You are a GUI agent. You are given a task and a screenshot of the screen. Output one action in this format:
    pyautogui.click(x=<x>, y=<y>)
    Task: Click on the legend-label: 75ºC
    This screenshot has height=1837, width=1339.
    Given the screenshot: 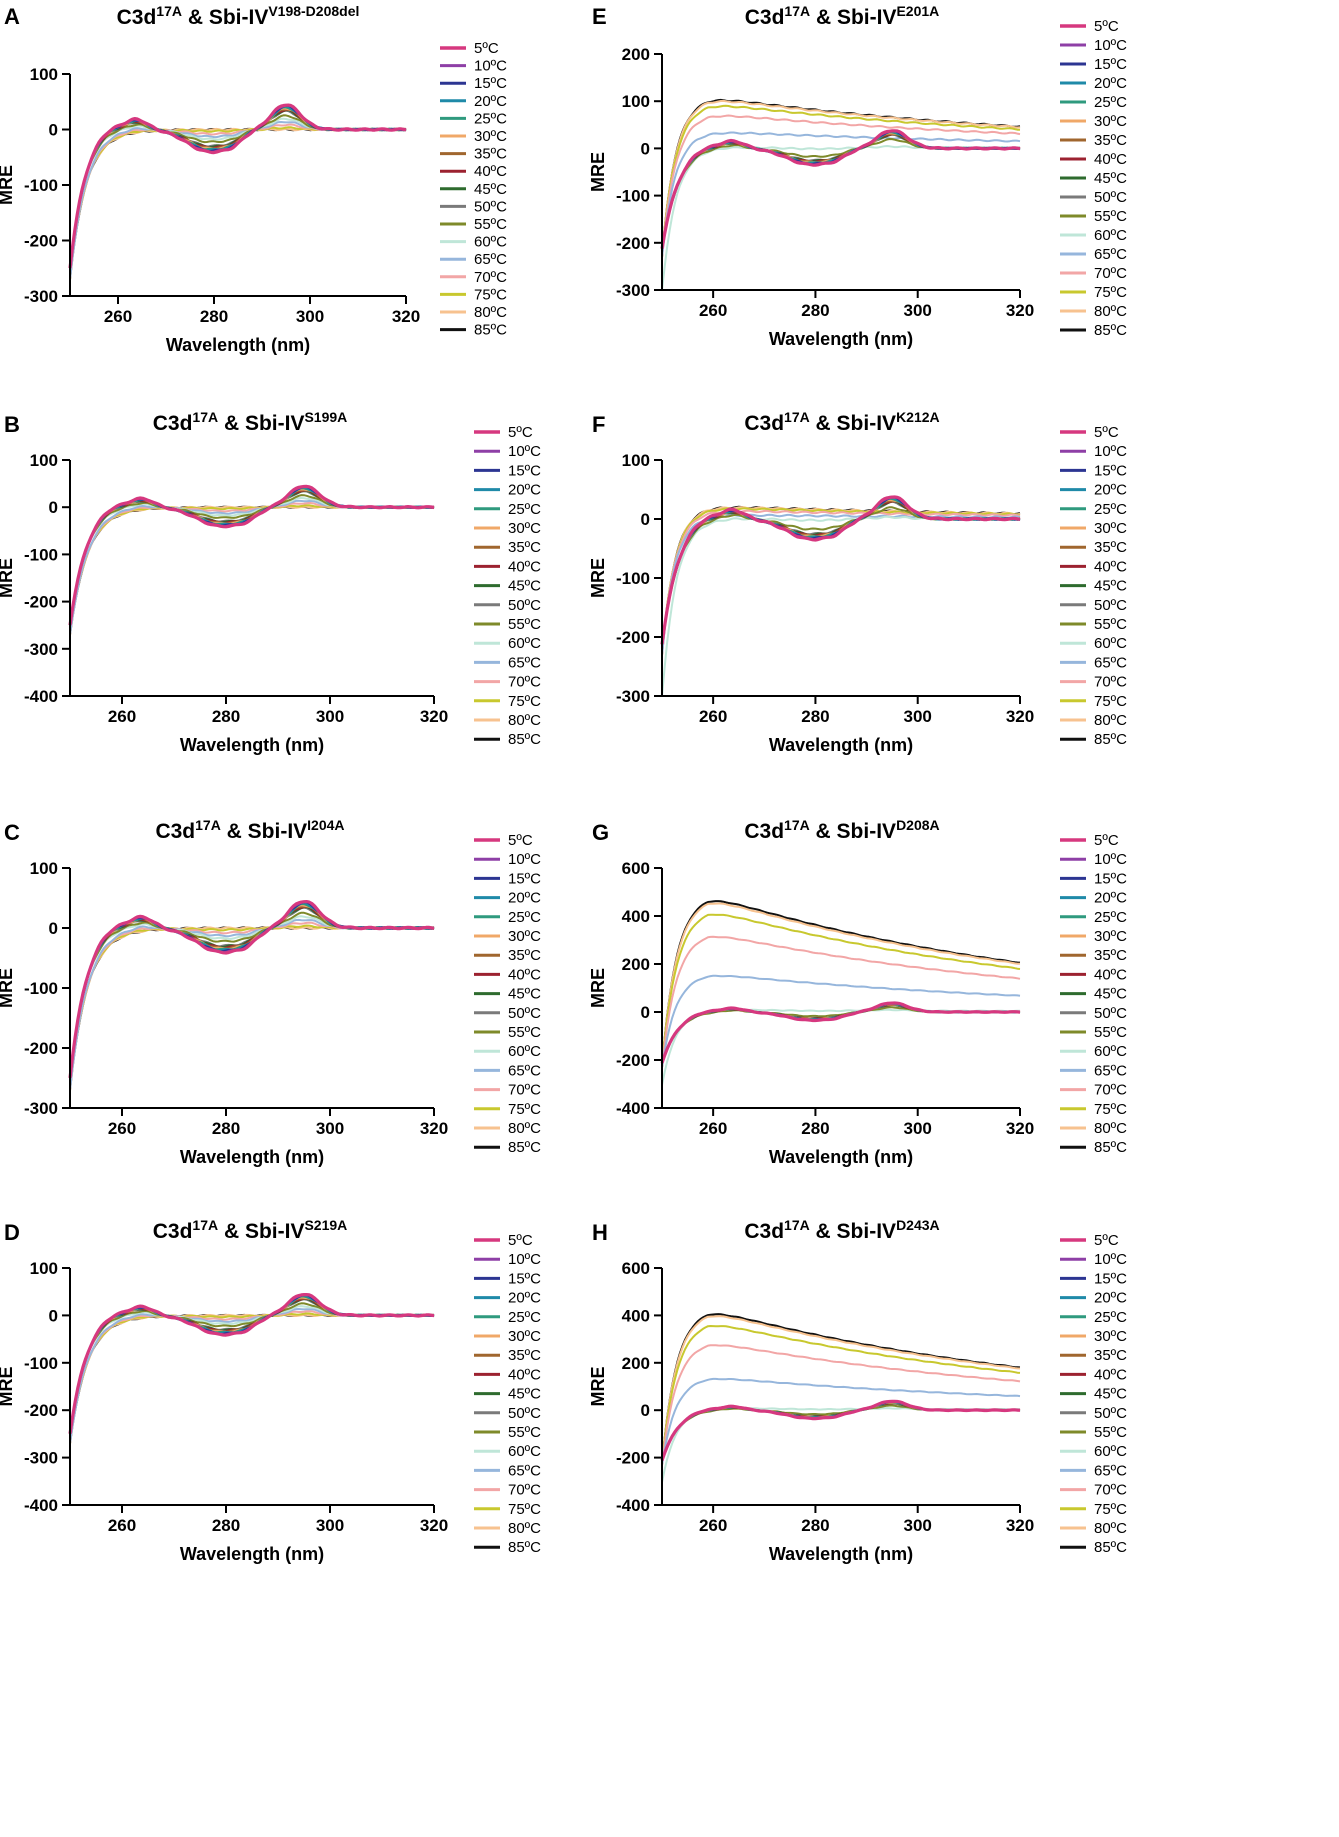 What is the action you would take?
    pyautogui.click(x=524, y=1109)
    